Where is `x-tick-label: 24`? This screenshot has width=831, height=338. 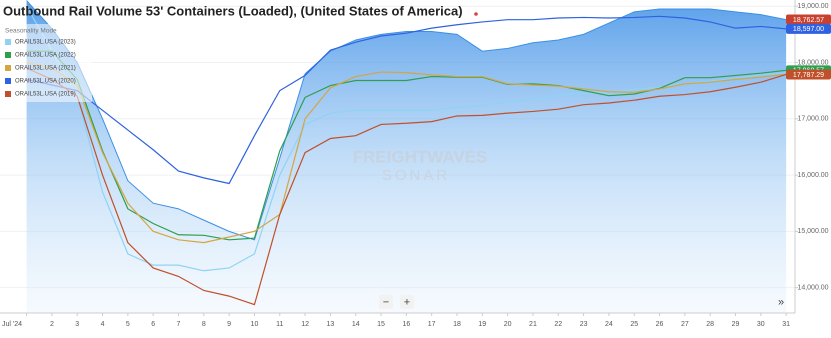 x-tick-label: 24 is located at coordinates (609, 324).